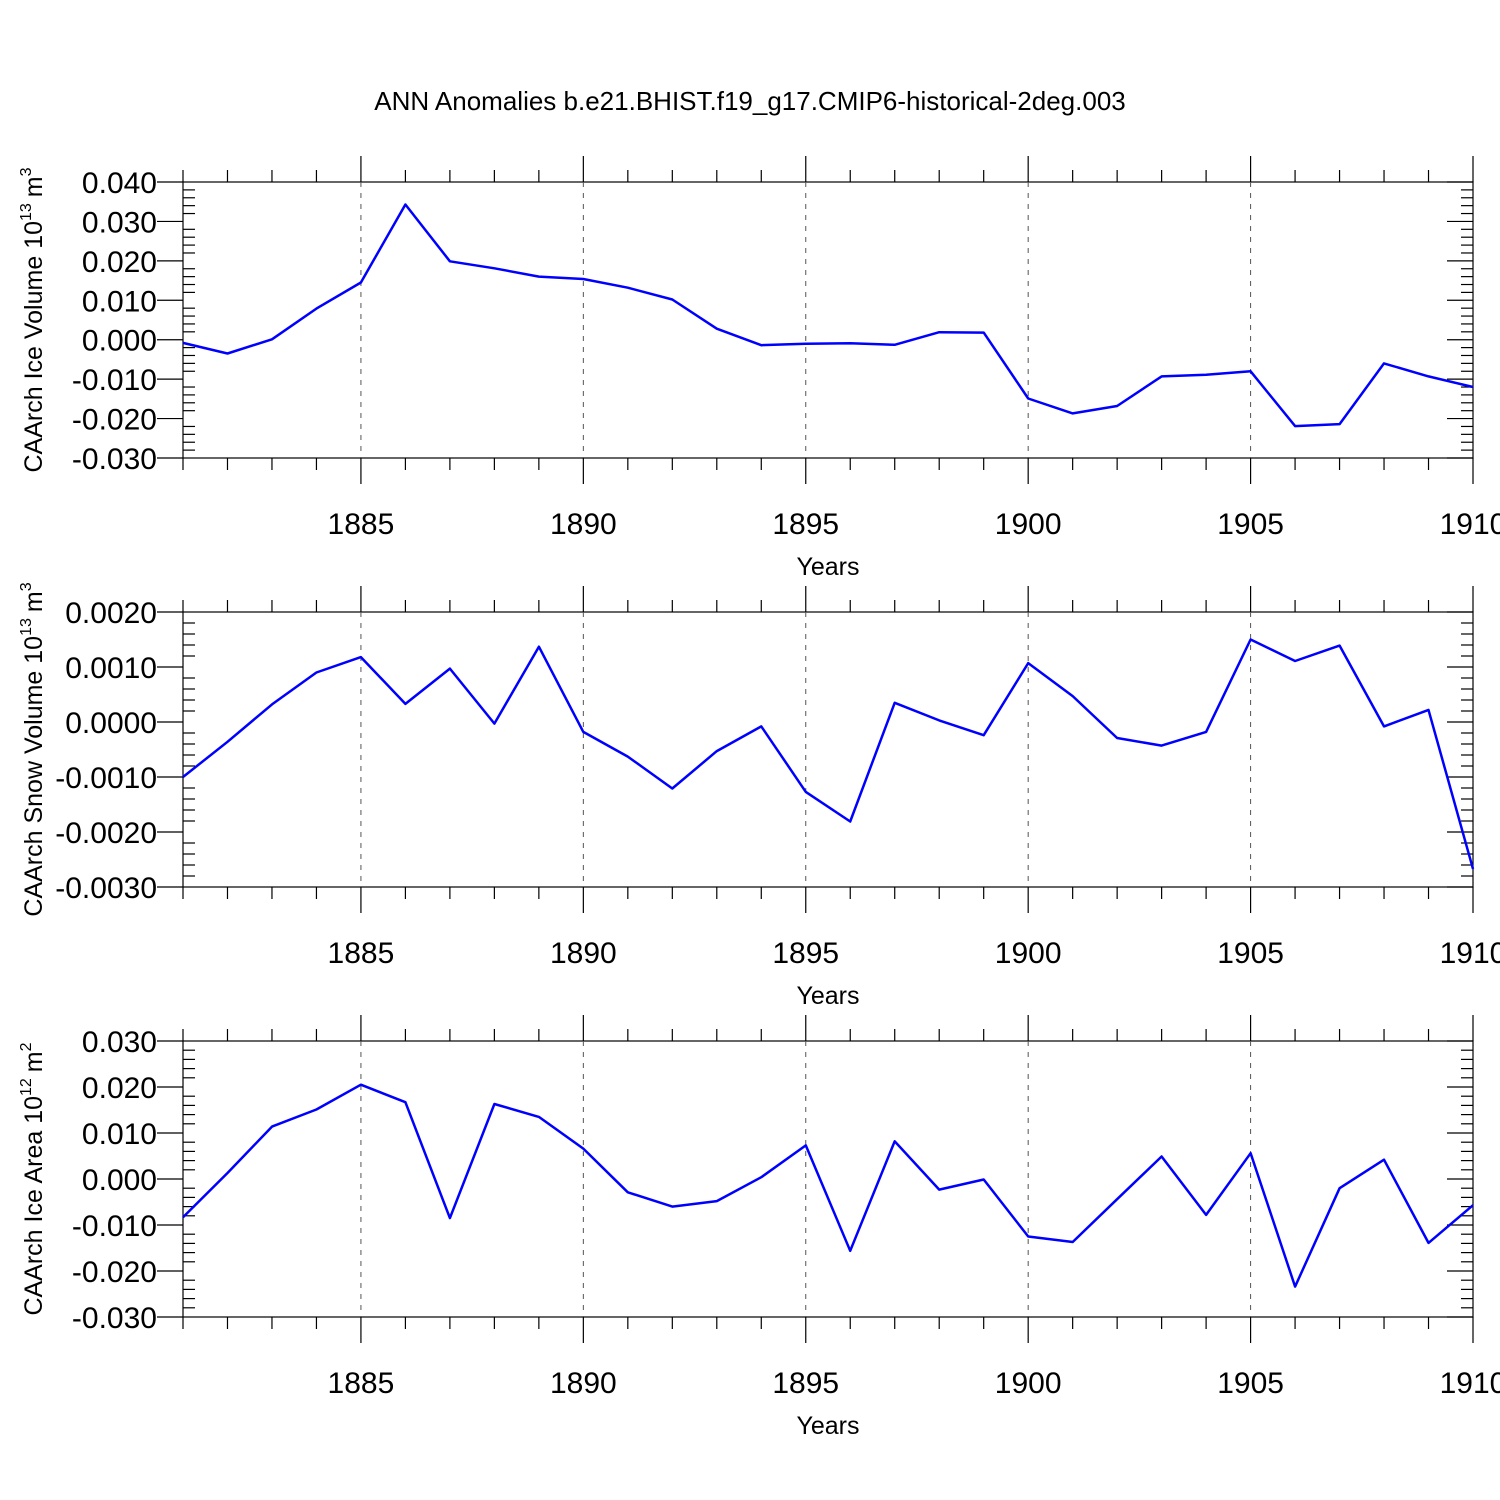  Describe the element at coordinates (26, 1087) in the screenshot. I see `y-axis-title-exponent: 12` at that location.